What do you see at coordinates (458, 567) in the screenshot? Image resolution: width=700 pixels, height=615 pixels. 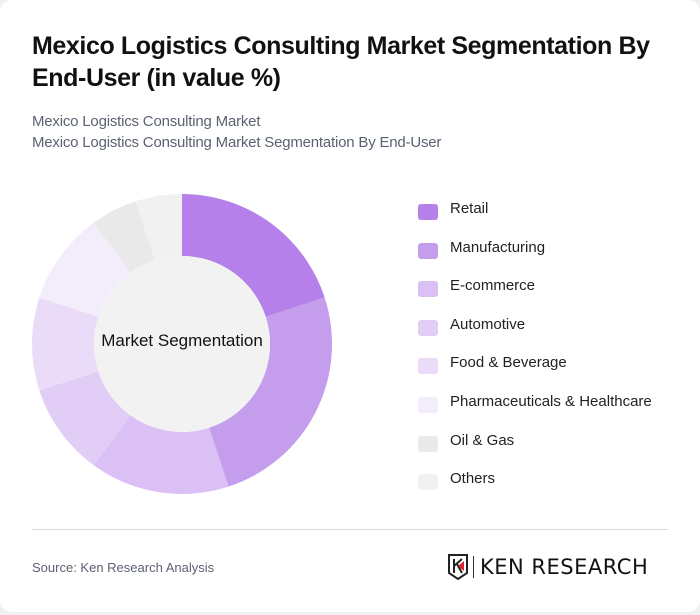 I see `ken-shield-icon` at bounding box center [458, 567].